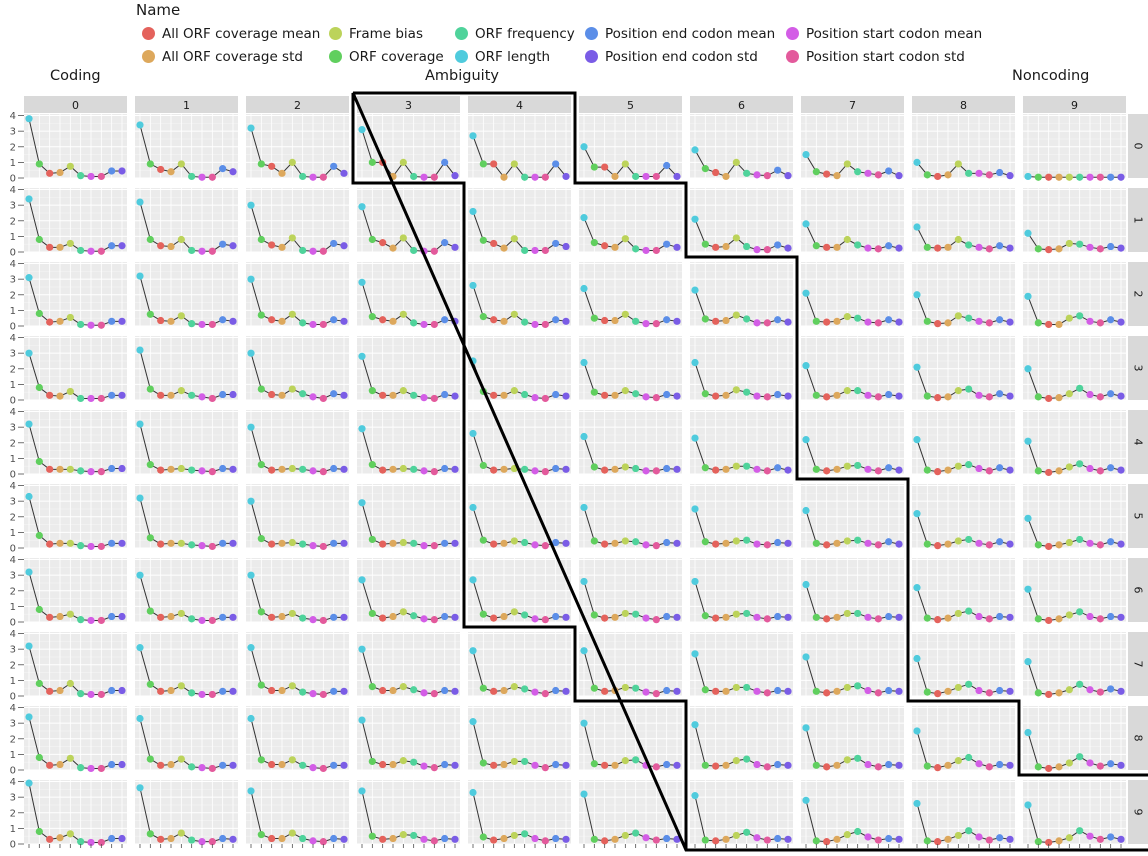  What do you see at coordinates (1074, 105) in the screenshot?
I see `column-strip-label: 9` at bounding box center [1074, 105].